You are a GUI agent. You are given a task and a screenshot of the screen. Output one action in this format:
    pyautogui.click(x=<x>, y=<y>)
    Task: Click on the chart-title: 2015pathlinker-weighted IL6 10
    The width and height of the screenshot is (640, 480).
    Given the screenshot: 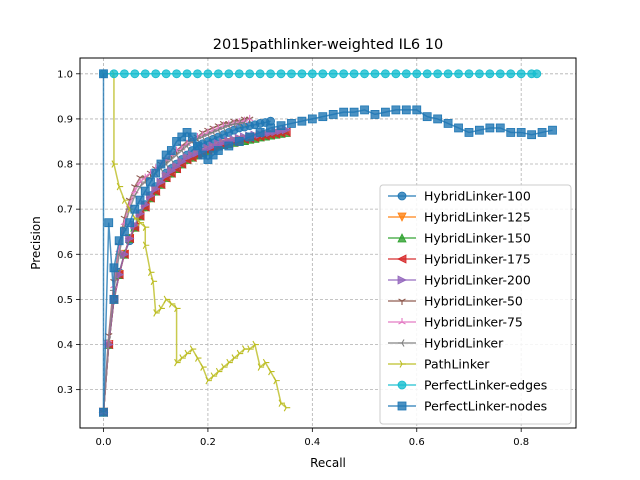 What is the action you would take?
    pyautogui.click(x=328, y=45)
    